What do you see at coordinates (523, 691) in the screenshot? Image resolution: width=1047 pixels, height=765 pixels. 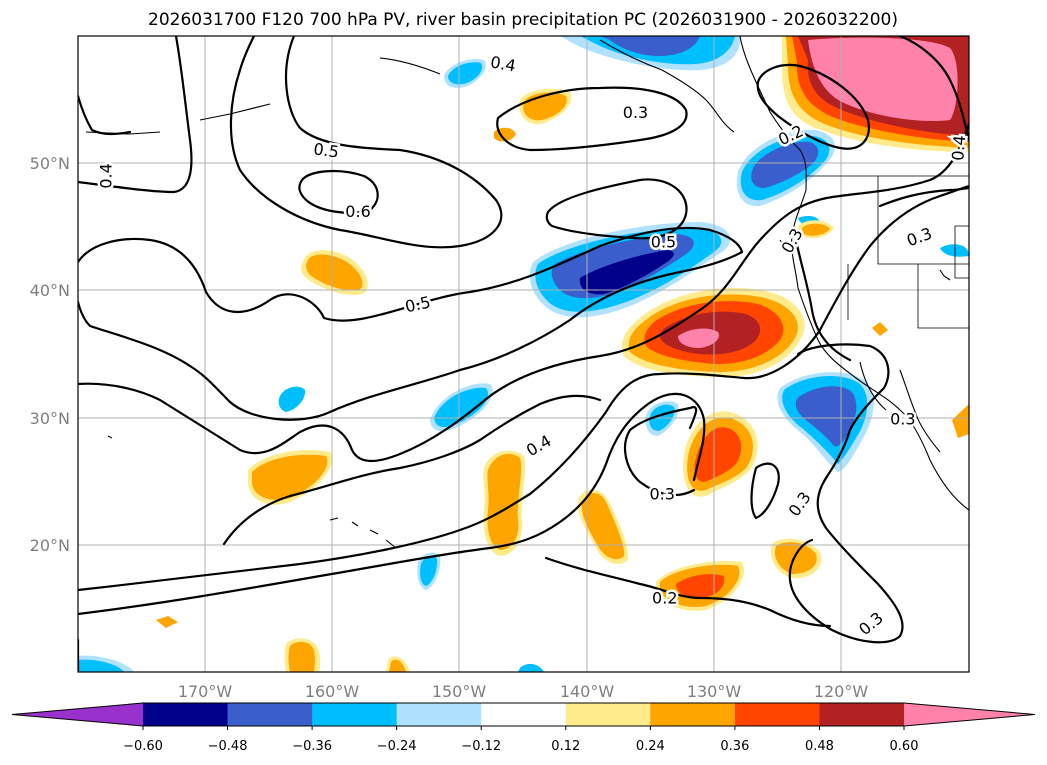 I see `x-axis-labels: 170°W 160°W 150°W 140°W 130°W 120°W` at bounding box center [523, 691].